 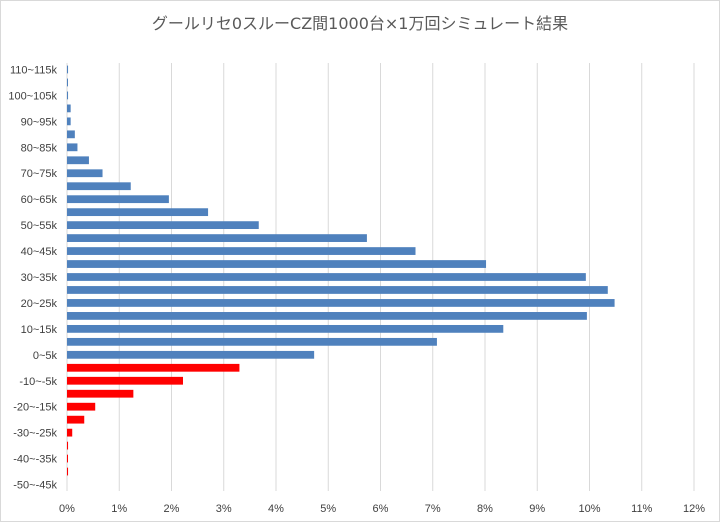 I want to click on y-tick-label: -40~-35k, so click(x=35, y=460).